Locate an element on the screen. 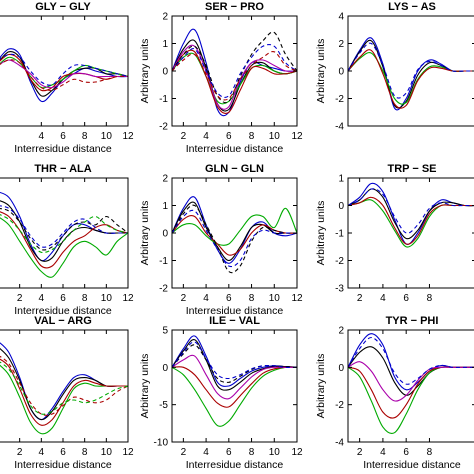 The width and height of the screenshot is (474, 474). chart-panel-3: -4 -2 0 2 4 LYS − AS Arbitrary units is located at coordinates (394, 67).